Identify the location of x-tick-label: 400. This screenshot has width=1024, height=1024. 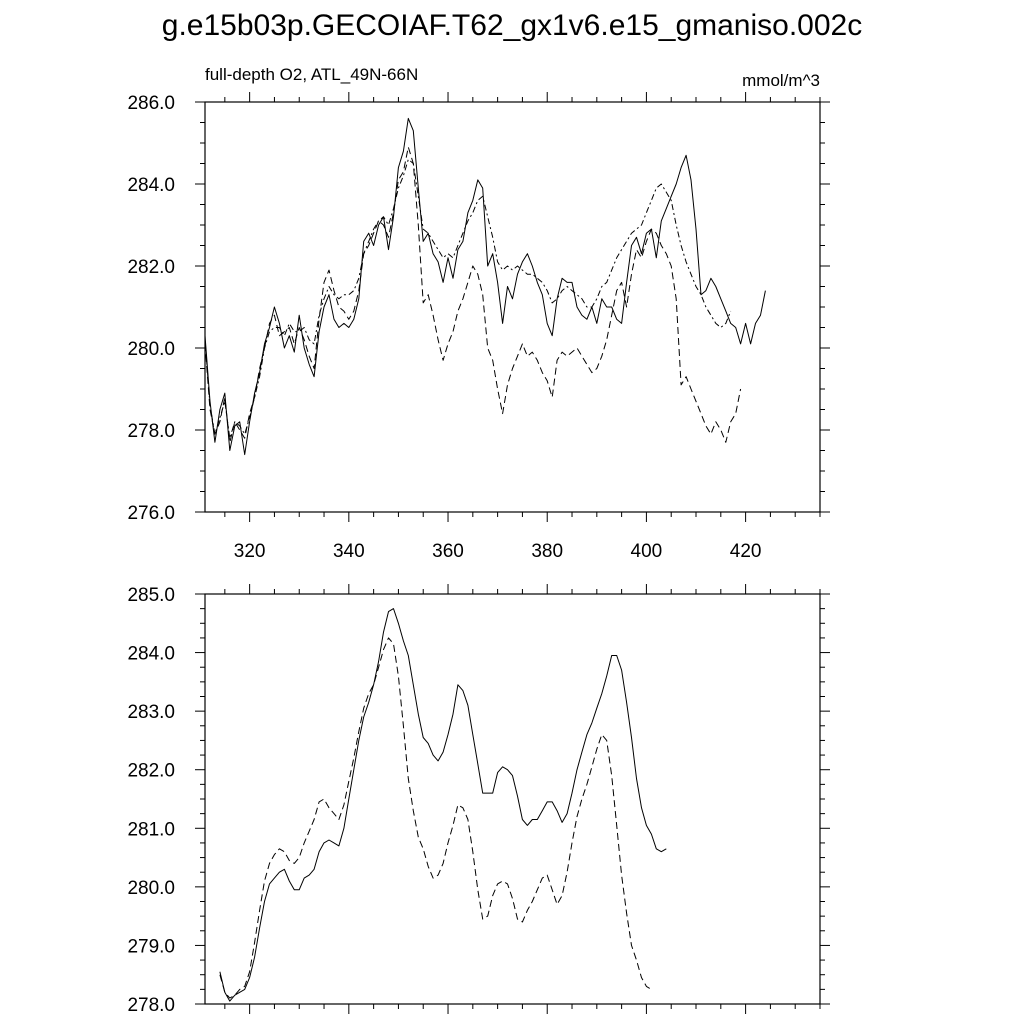
(647, 551).